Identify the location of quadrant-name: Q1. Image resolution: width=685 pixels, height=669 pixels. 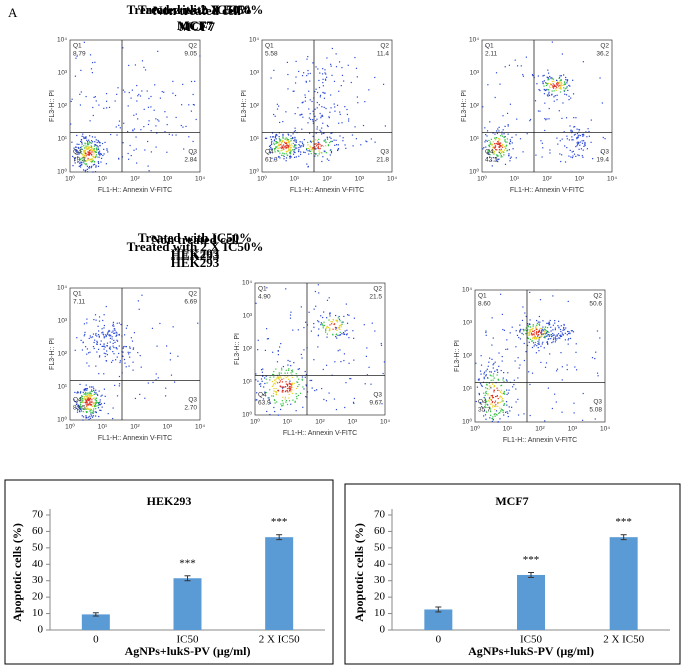
(269, 46).